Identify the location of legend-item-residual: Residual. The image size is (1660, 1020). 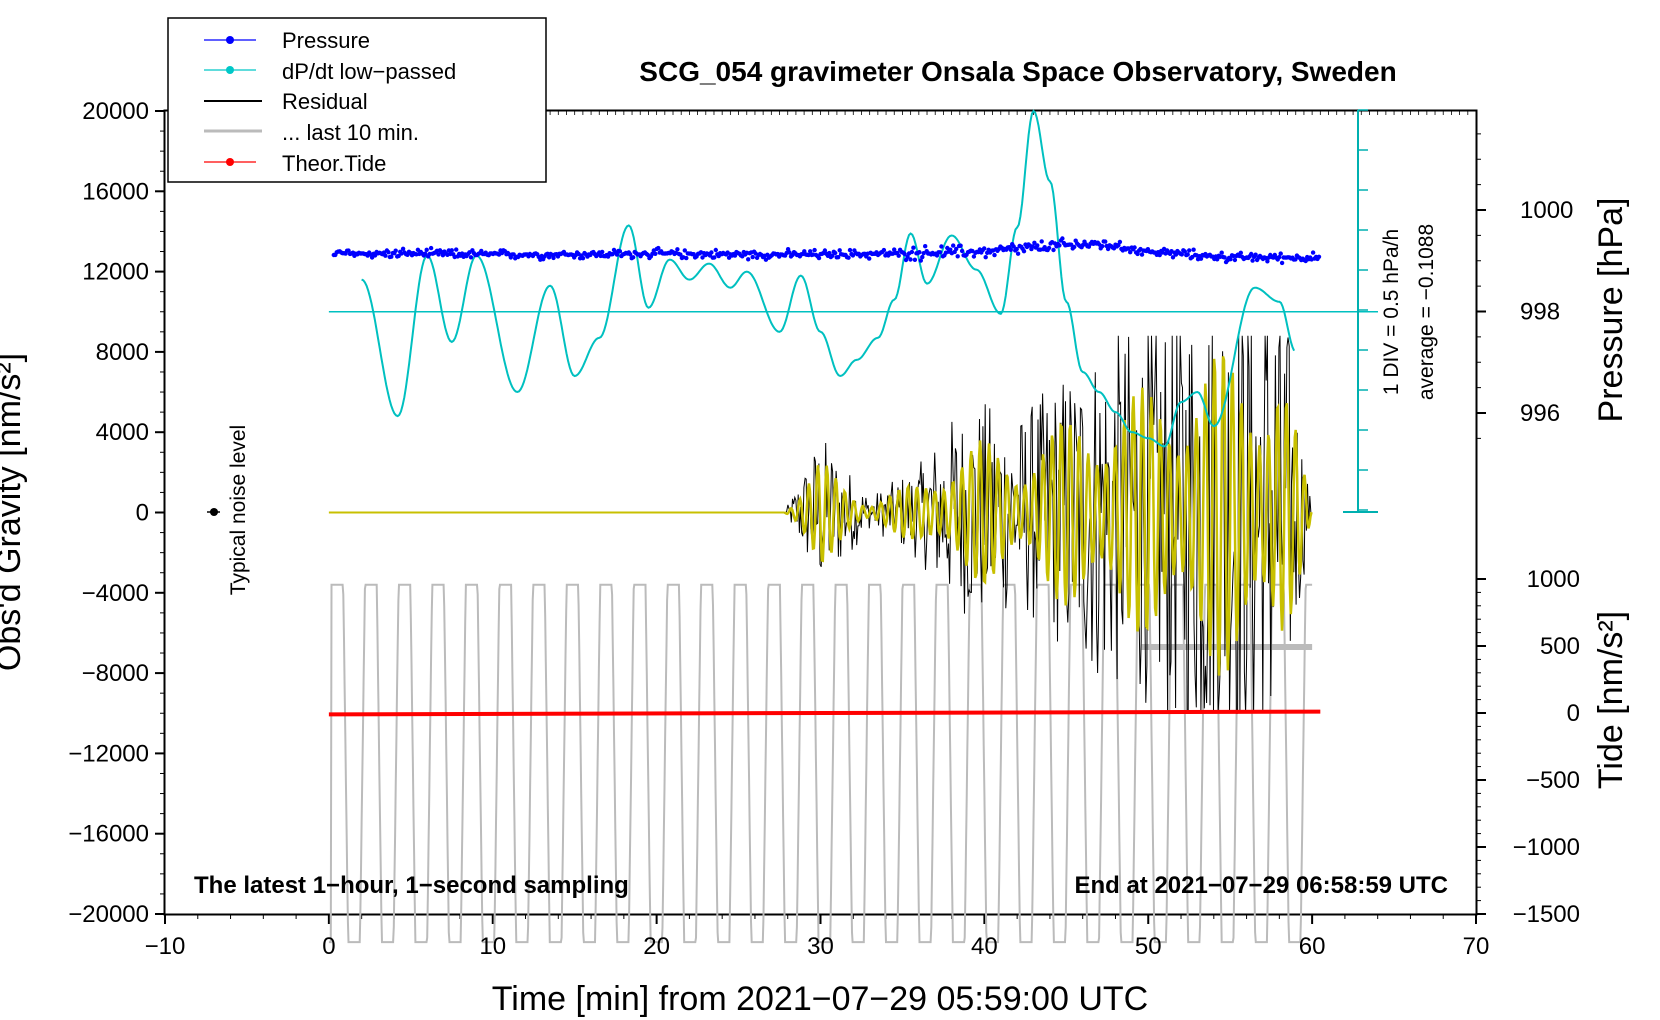
(286, 101).